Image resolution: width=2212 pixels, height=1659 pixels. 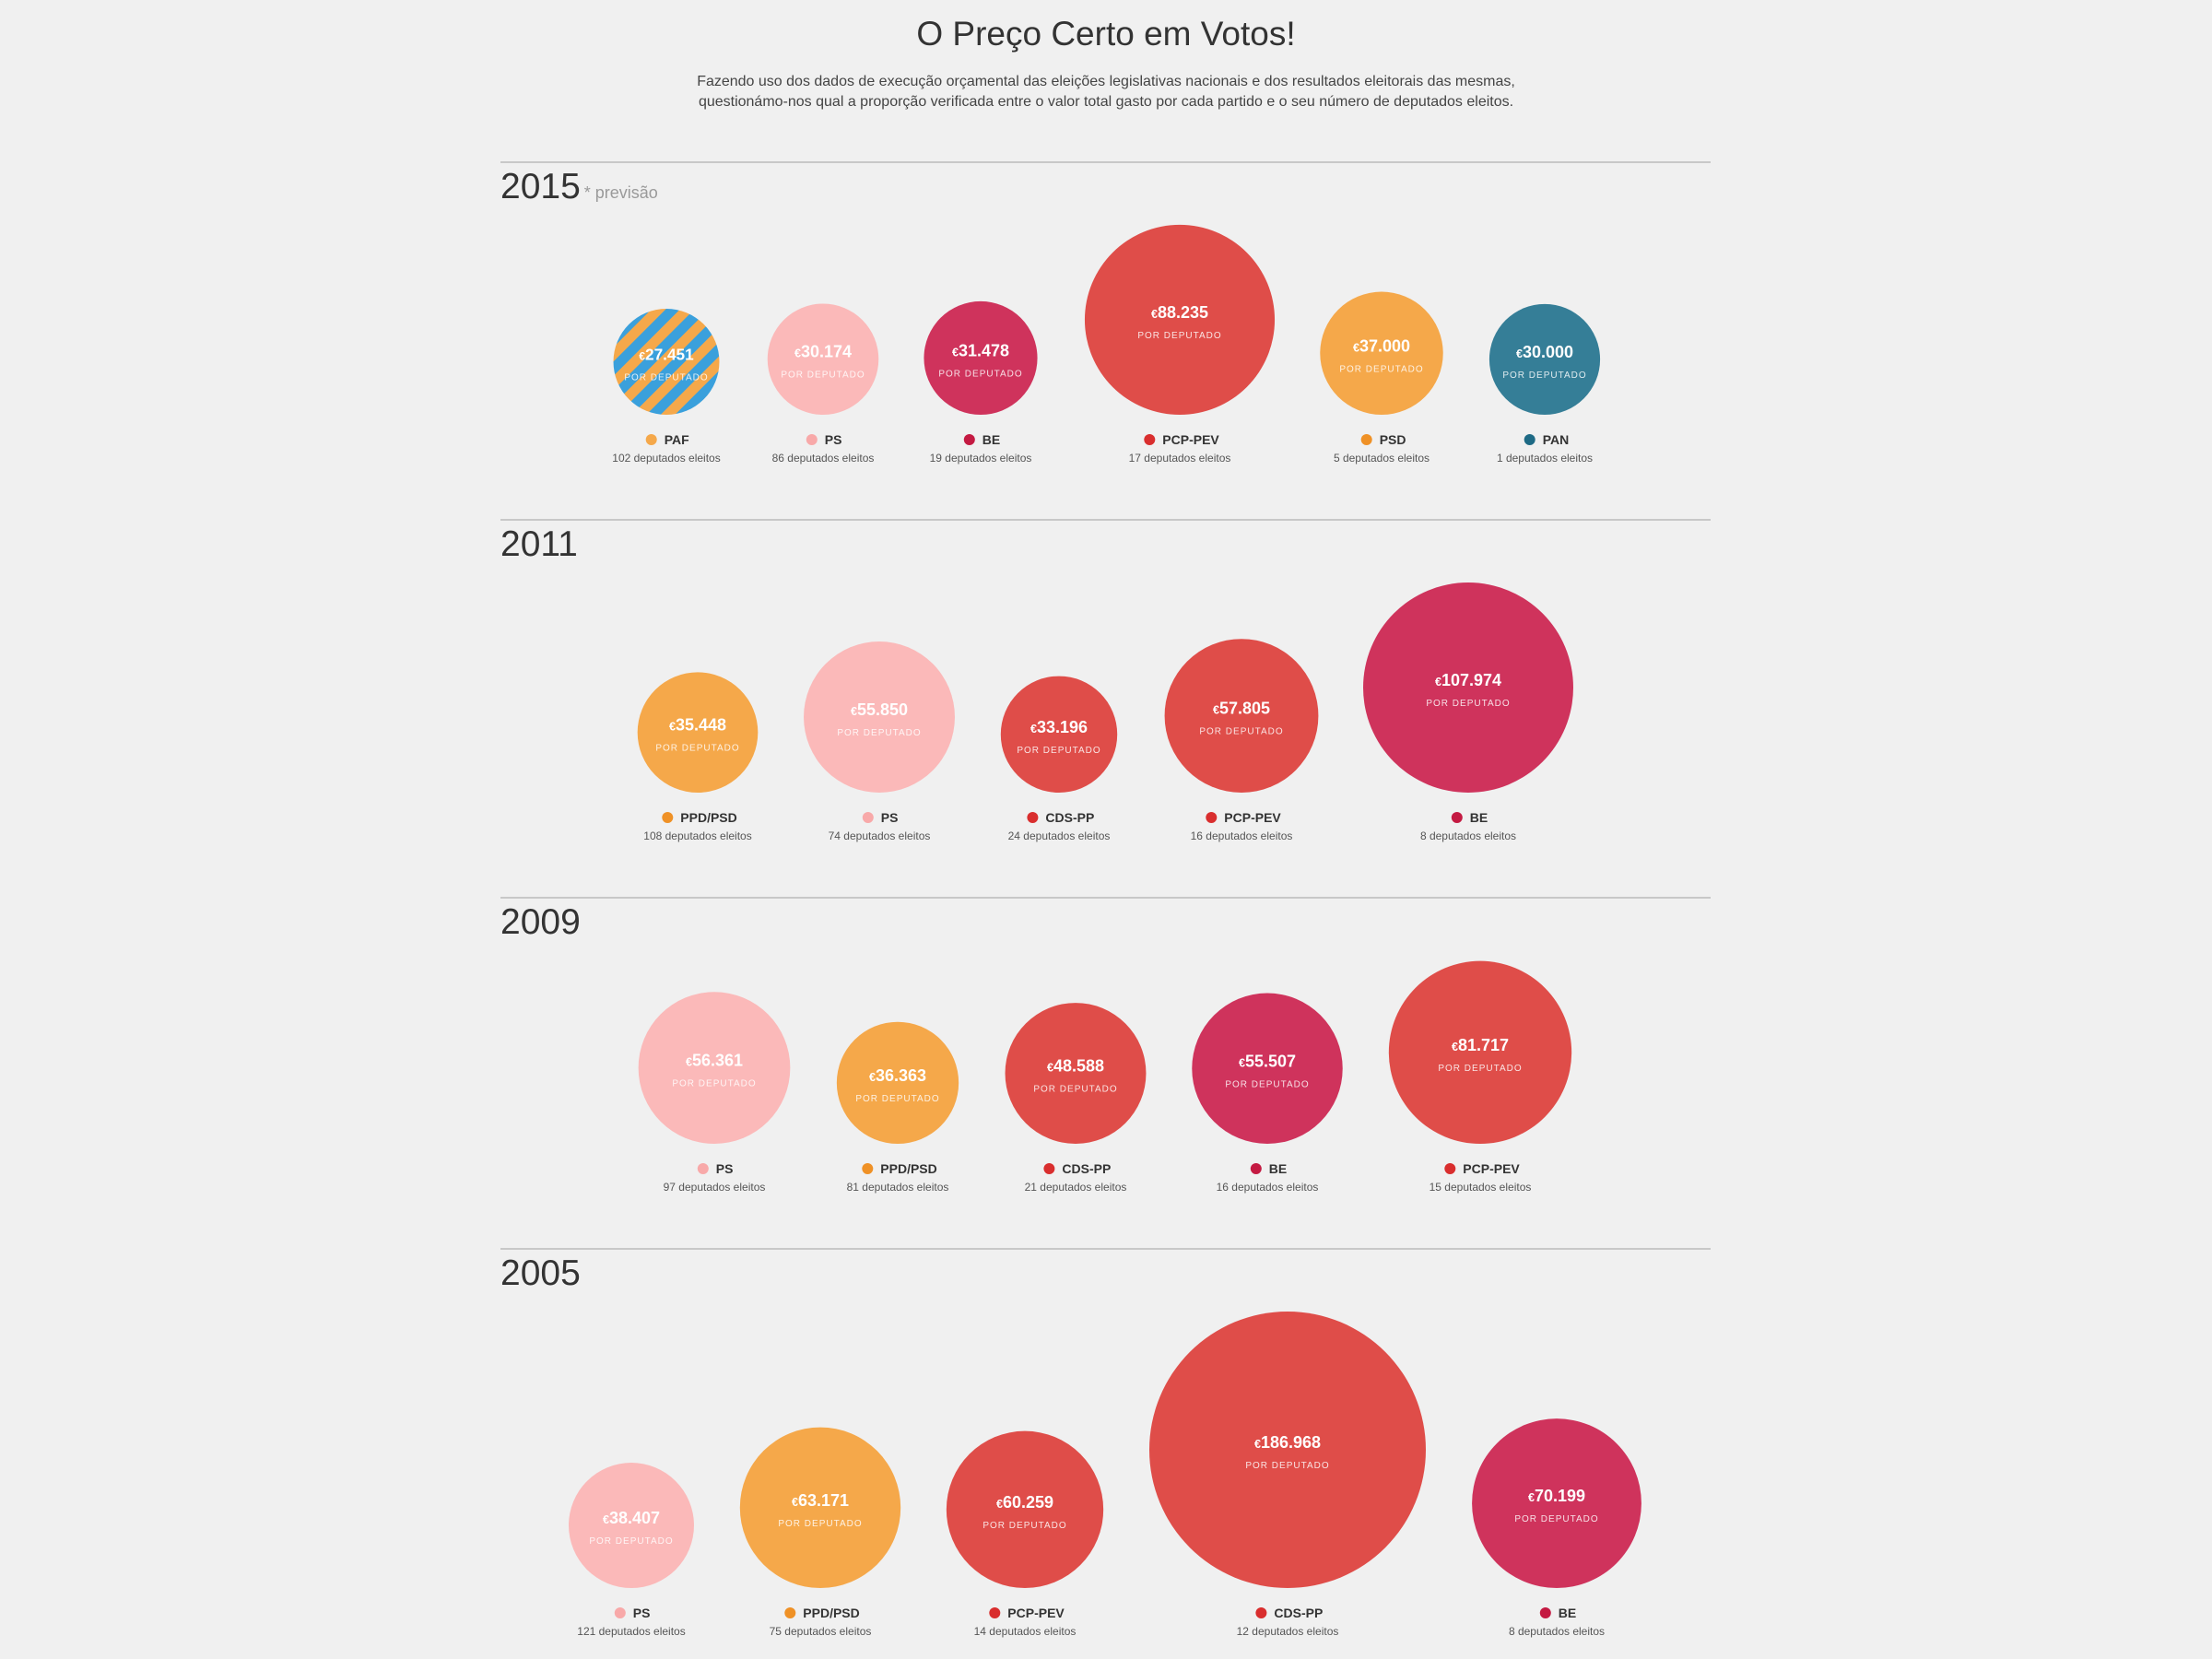 What do you see at coordinates (1381, 345) in the screenshot?
I see `bubble-value-label: €37.000` at bounding box center [1381, 345].